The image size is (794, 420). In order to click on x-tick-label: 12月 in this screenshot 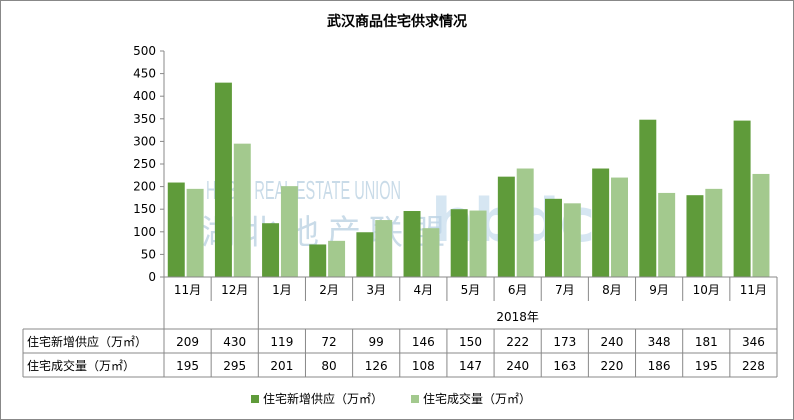, I will do `click(234, 290)`.